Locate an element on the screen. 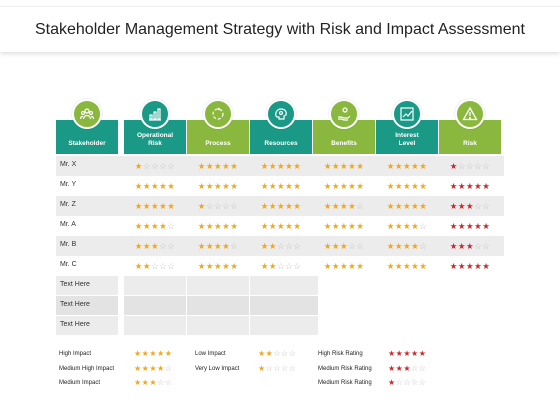  table-row: Mr. A ★ ★ ★ ★ ☆ ★ ★ ★ ★ ★ ★ ★ ★ ★ ★ ★ ★ ★ ★ ★ ★ ★ ★ ★ ☆ ★ ★ ★ ★ ★ is located at coordinates (280, 226).